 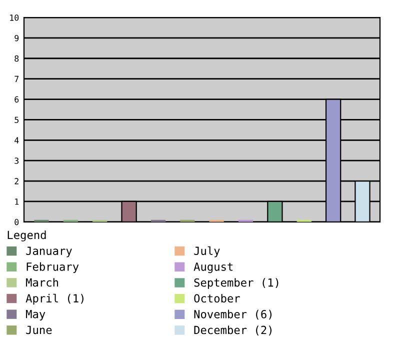 What do you see at coordinates (39, 330) in the screenshot?
I see `legend-label: June` at bounding box center [39, 330].